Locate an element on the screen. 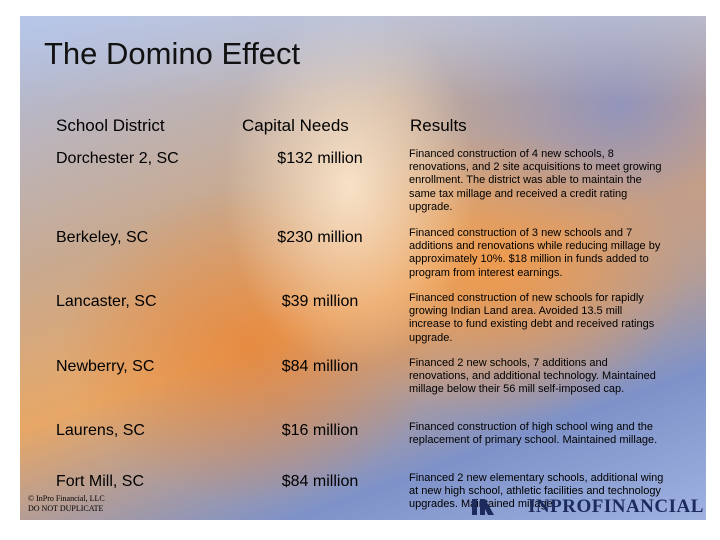 This screenshot has height=540, width=720. copyright-notice: © InPro Financial, LLC DO NOT DUPLICATE is located at coordinates (66, 504).